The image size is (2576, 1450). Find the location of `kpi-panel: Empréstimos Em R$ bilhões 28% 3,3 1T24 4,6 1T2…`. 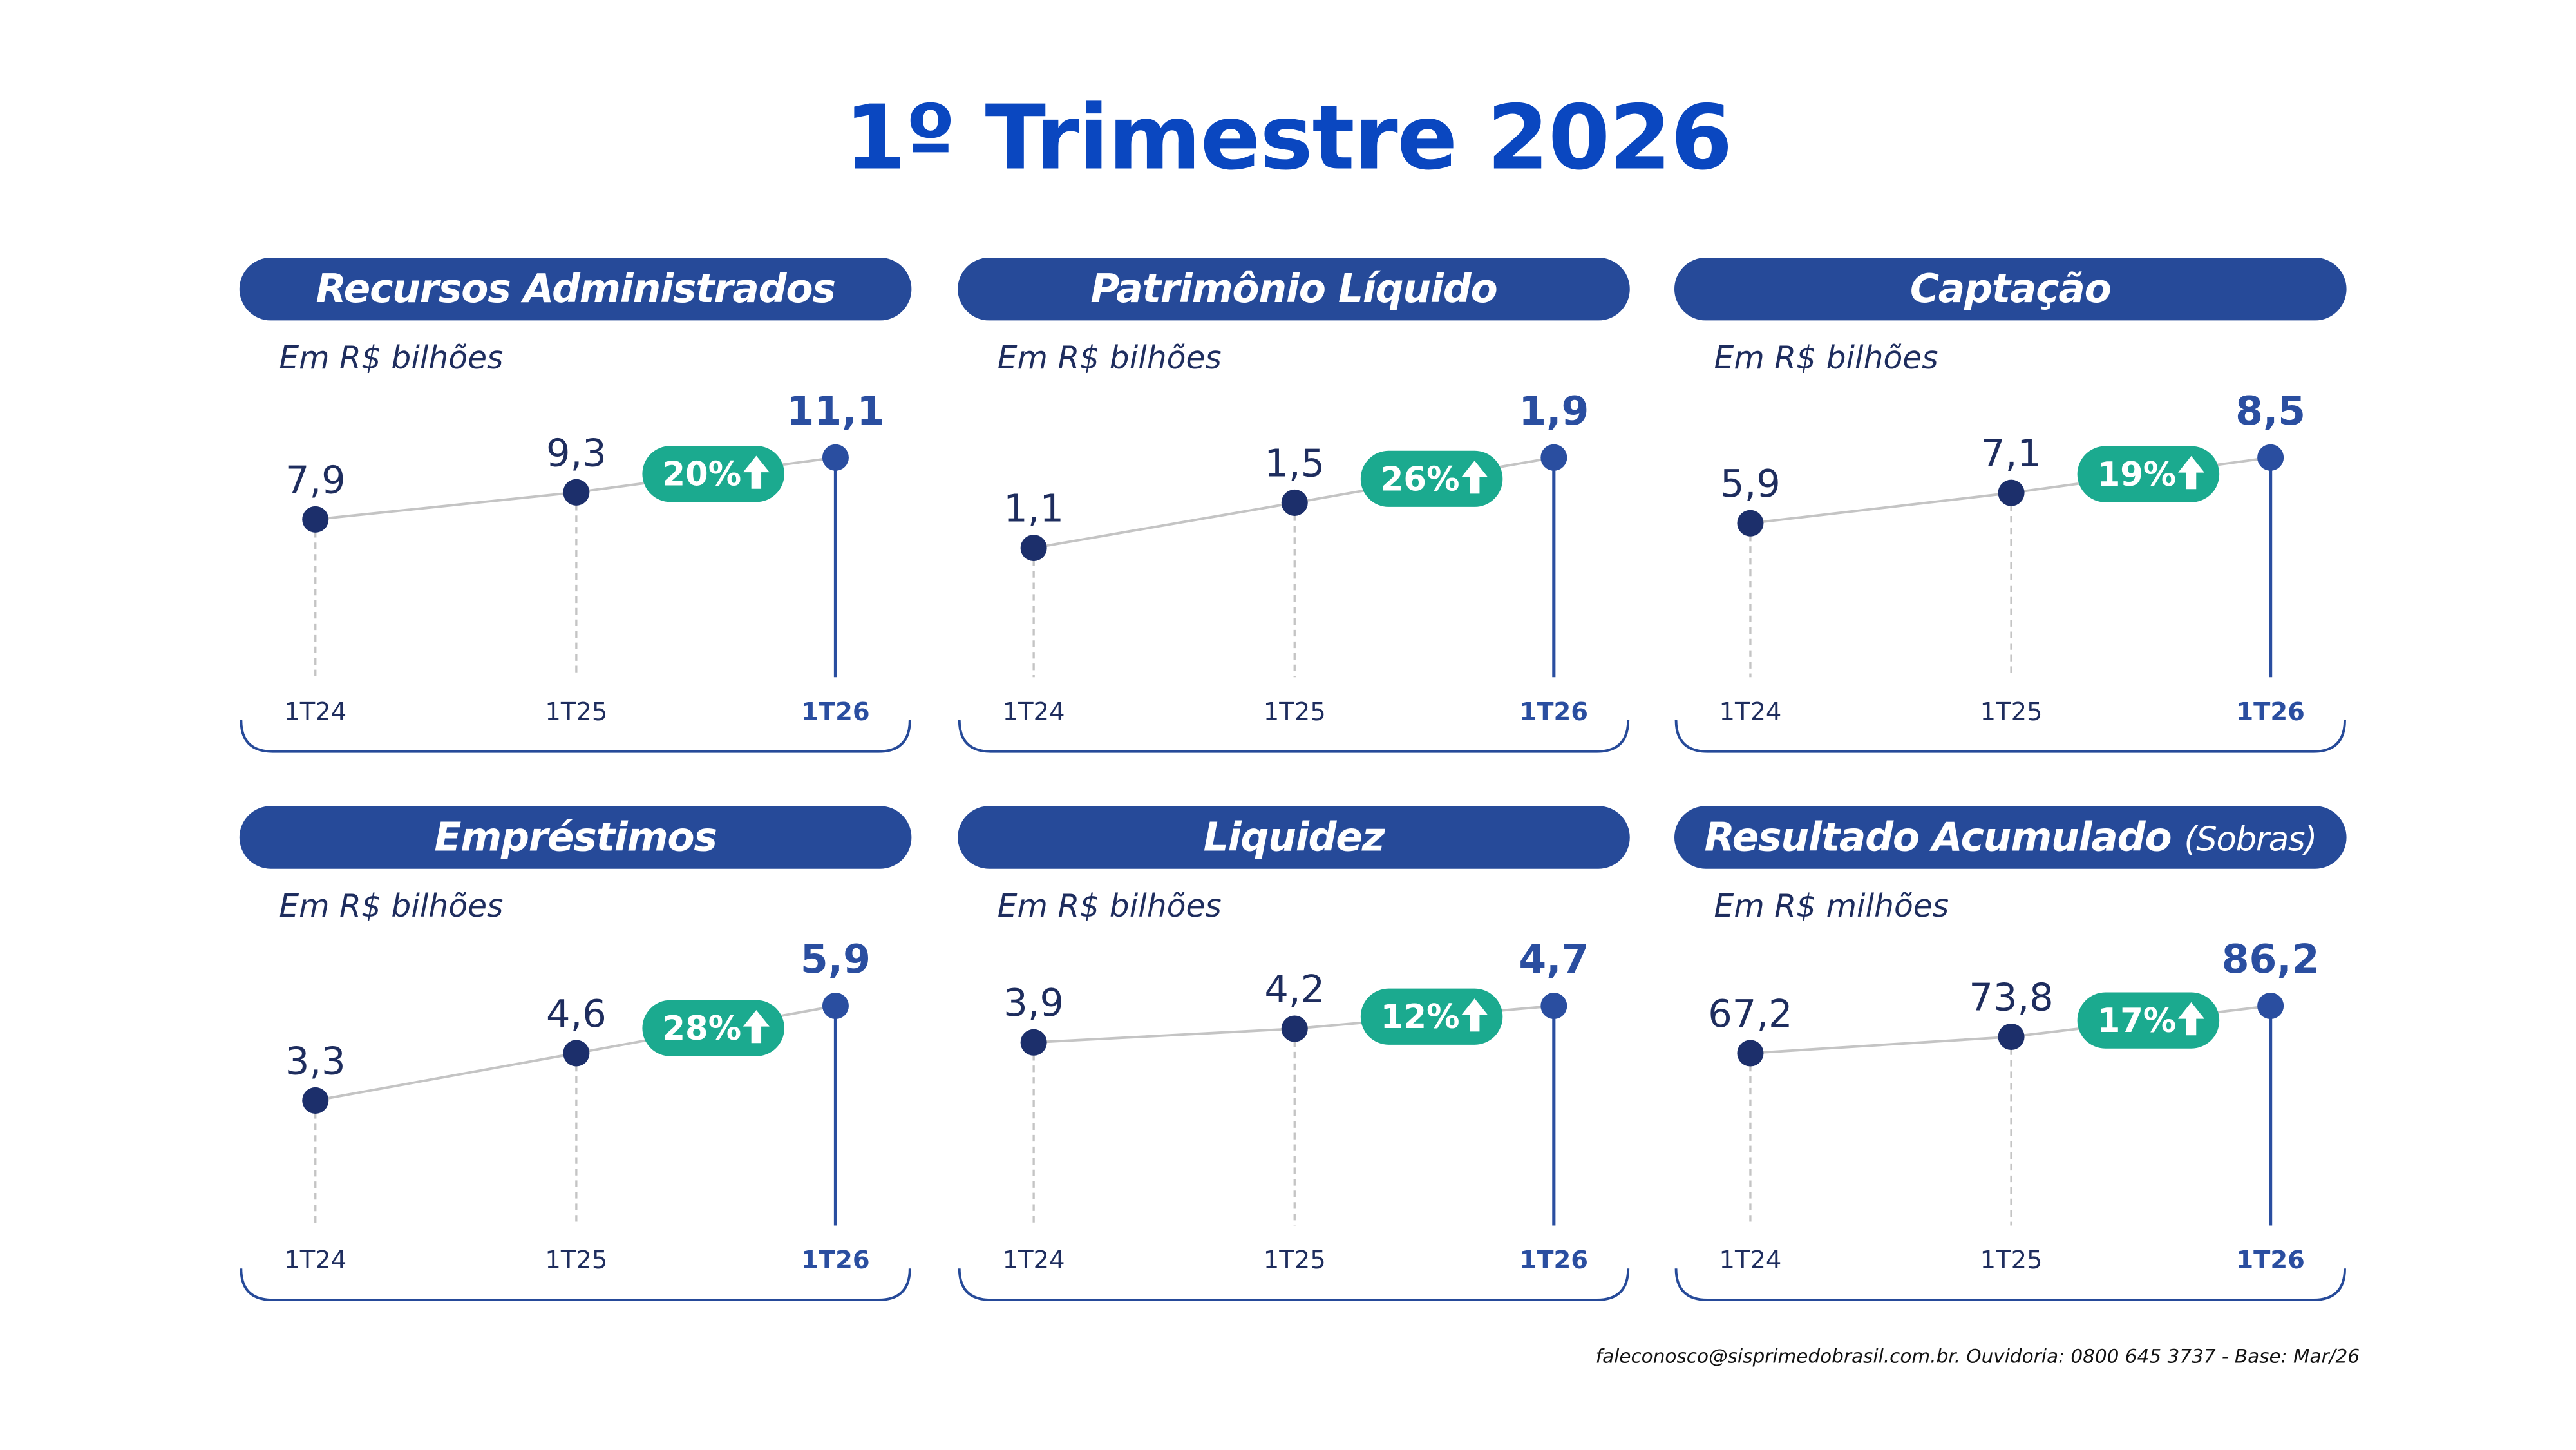

kpi-panel: Empréstimos Em R$ bilhões 28% 3,3 1T24 4,6 1T2… is located at coordinates (575, 1053).